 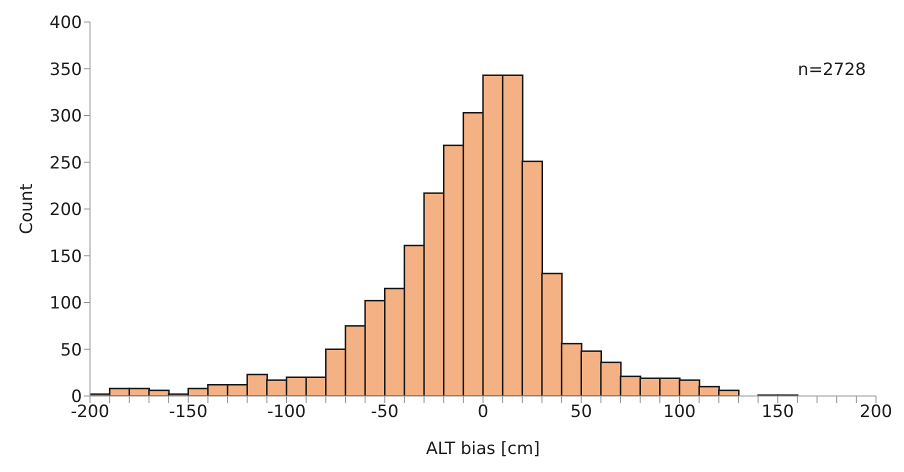 I want to click on y-axis-title: Count, so click(x=27, y=208).